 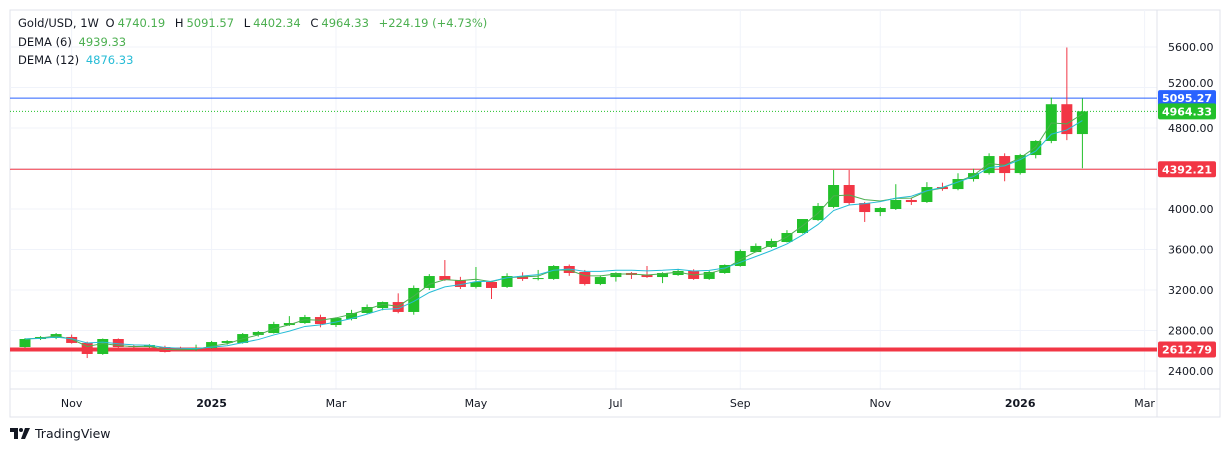 I want to click on time-tick-label: 2025, so click(x=211, y=403).